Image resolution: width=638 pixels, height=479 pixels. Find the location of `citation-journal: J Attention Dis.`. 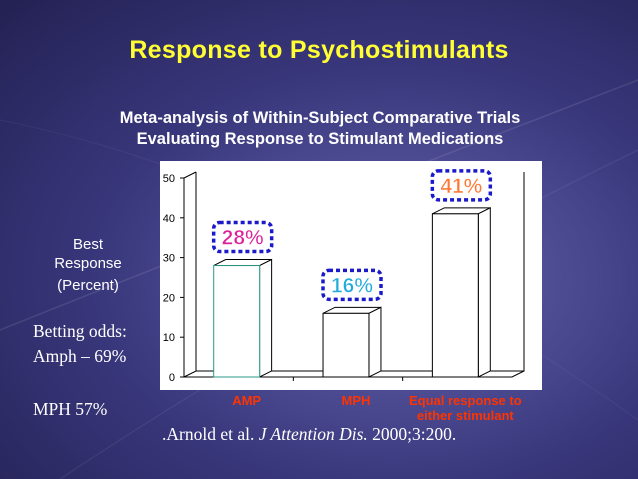

citation-journal: J Attention Dis. is located at coordinates (313, 434).